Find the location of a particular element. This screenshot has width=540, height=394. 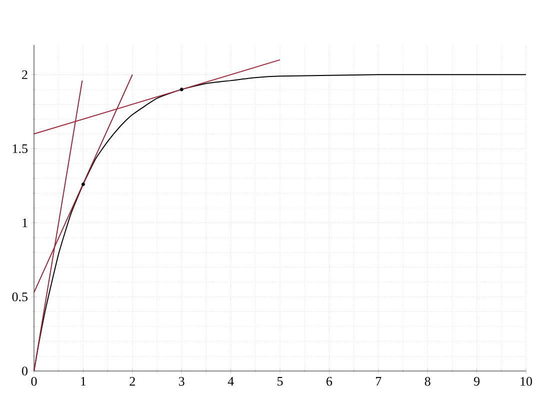

y-tick-label: 0 is located at coordinates (25, 371).